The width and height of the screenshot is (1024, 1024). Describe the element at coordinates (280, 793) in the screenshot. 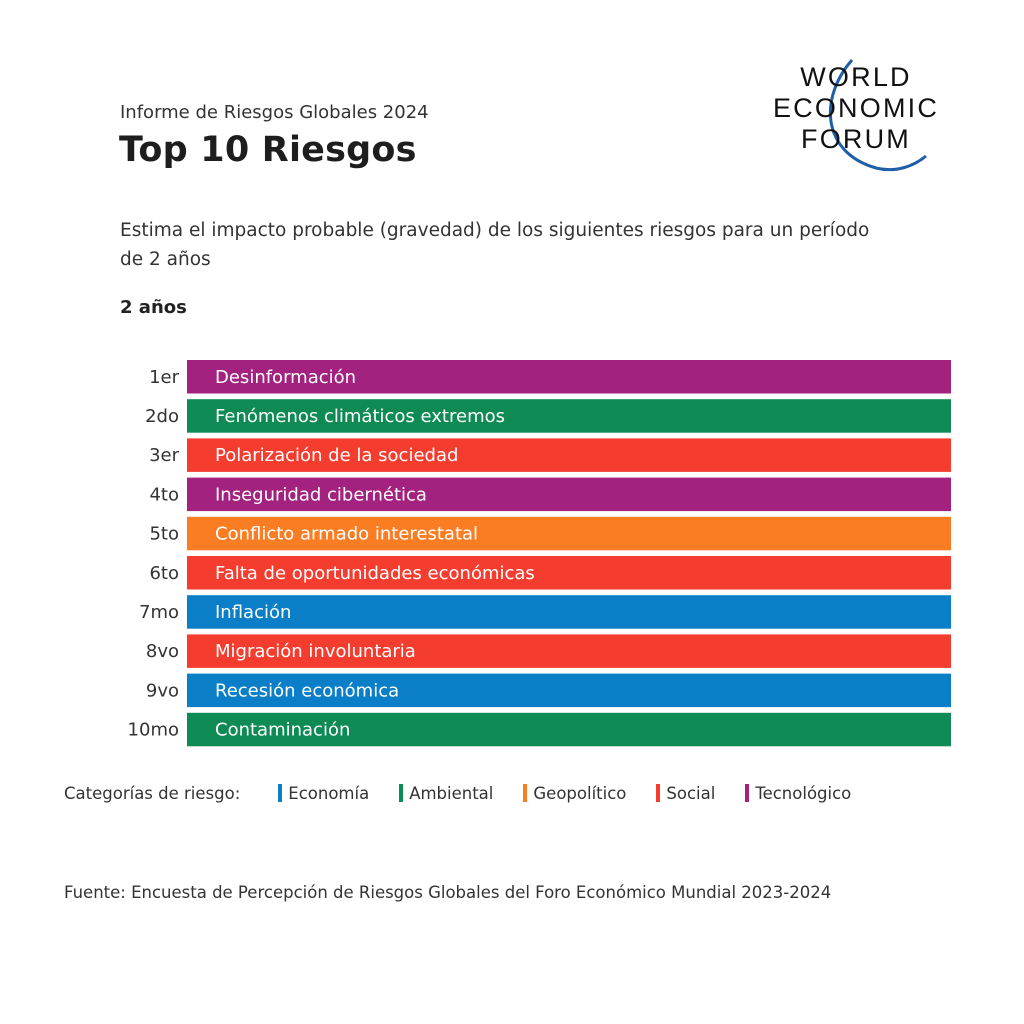

I see `legend-swatch-economia` at that location.